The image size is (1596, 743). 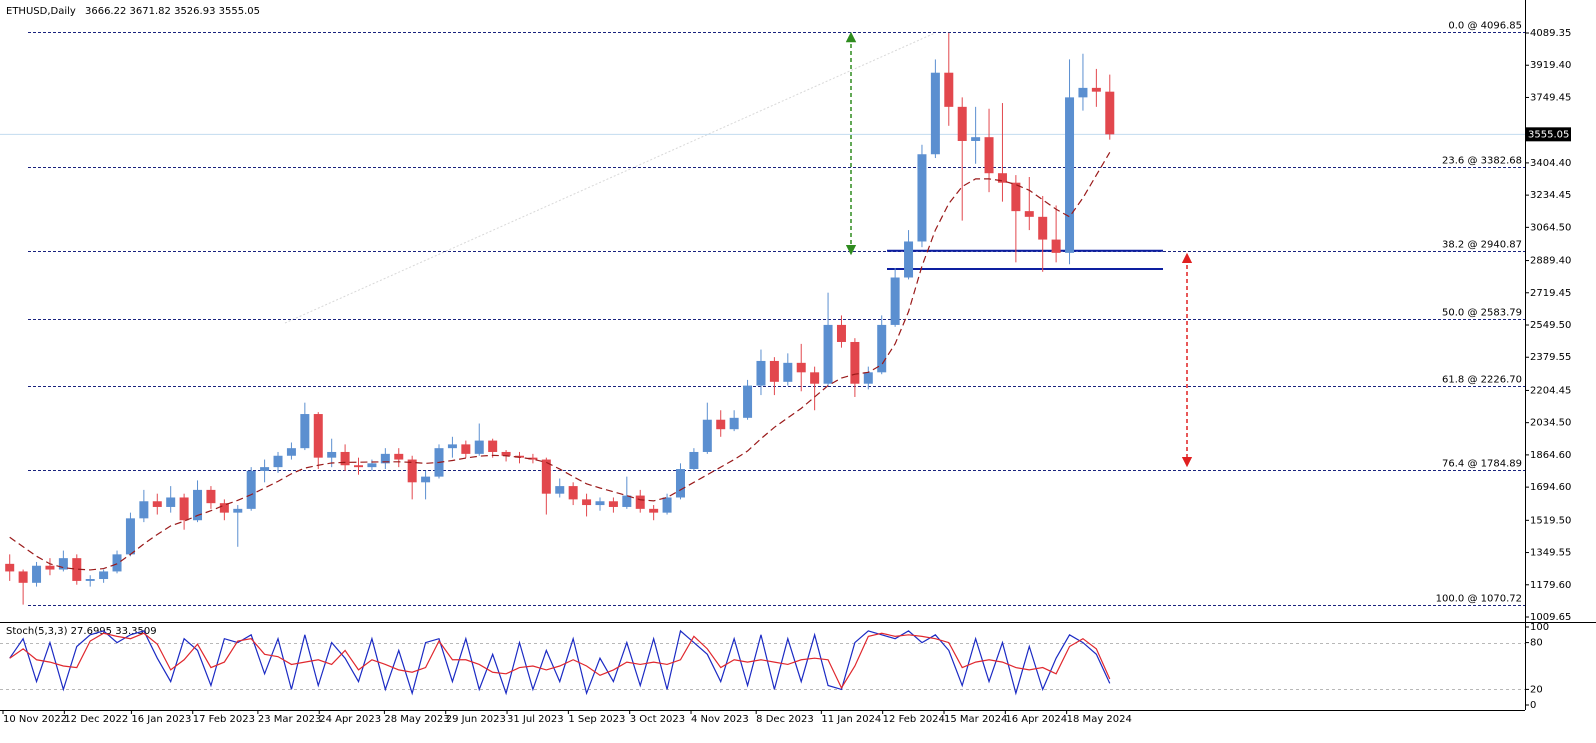 I want to click on x-tick-label: 16 Apr 2024, so click(x=1036, y=719).